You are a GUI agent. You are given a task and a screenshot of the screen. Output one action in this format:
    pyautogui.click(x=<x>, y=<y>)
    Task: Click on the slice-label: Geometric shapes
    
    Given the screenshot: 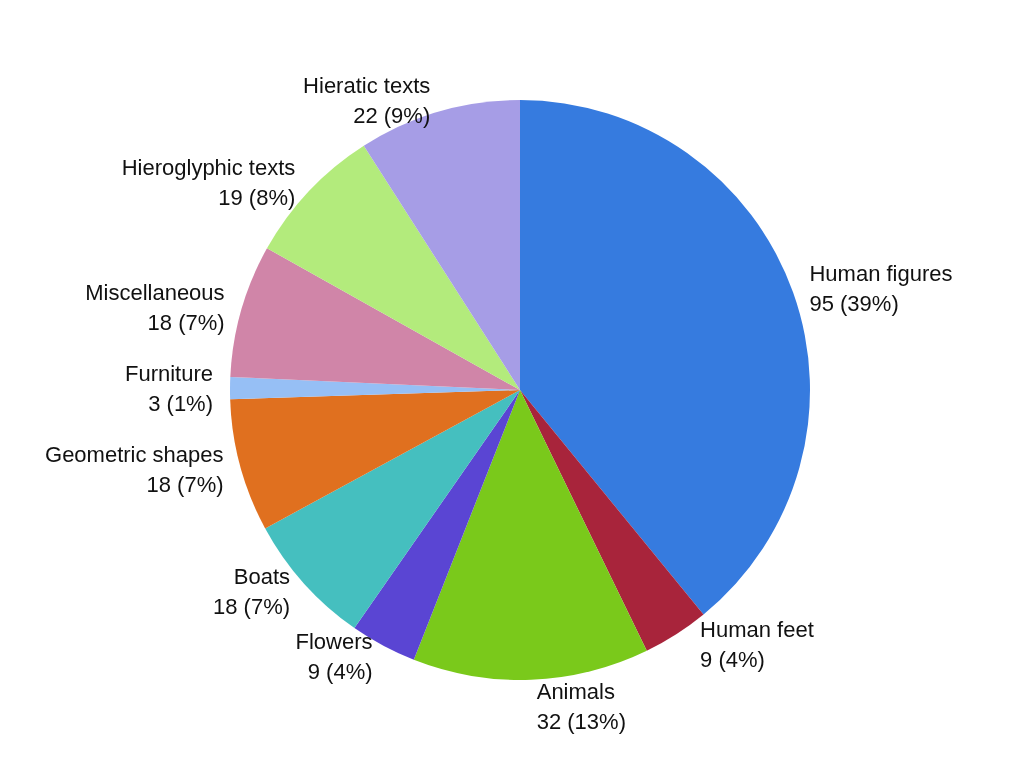 What is the action you would take?
    pyautogui.click(x=134, y=454)
    